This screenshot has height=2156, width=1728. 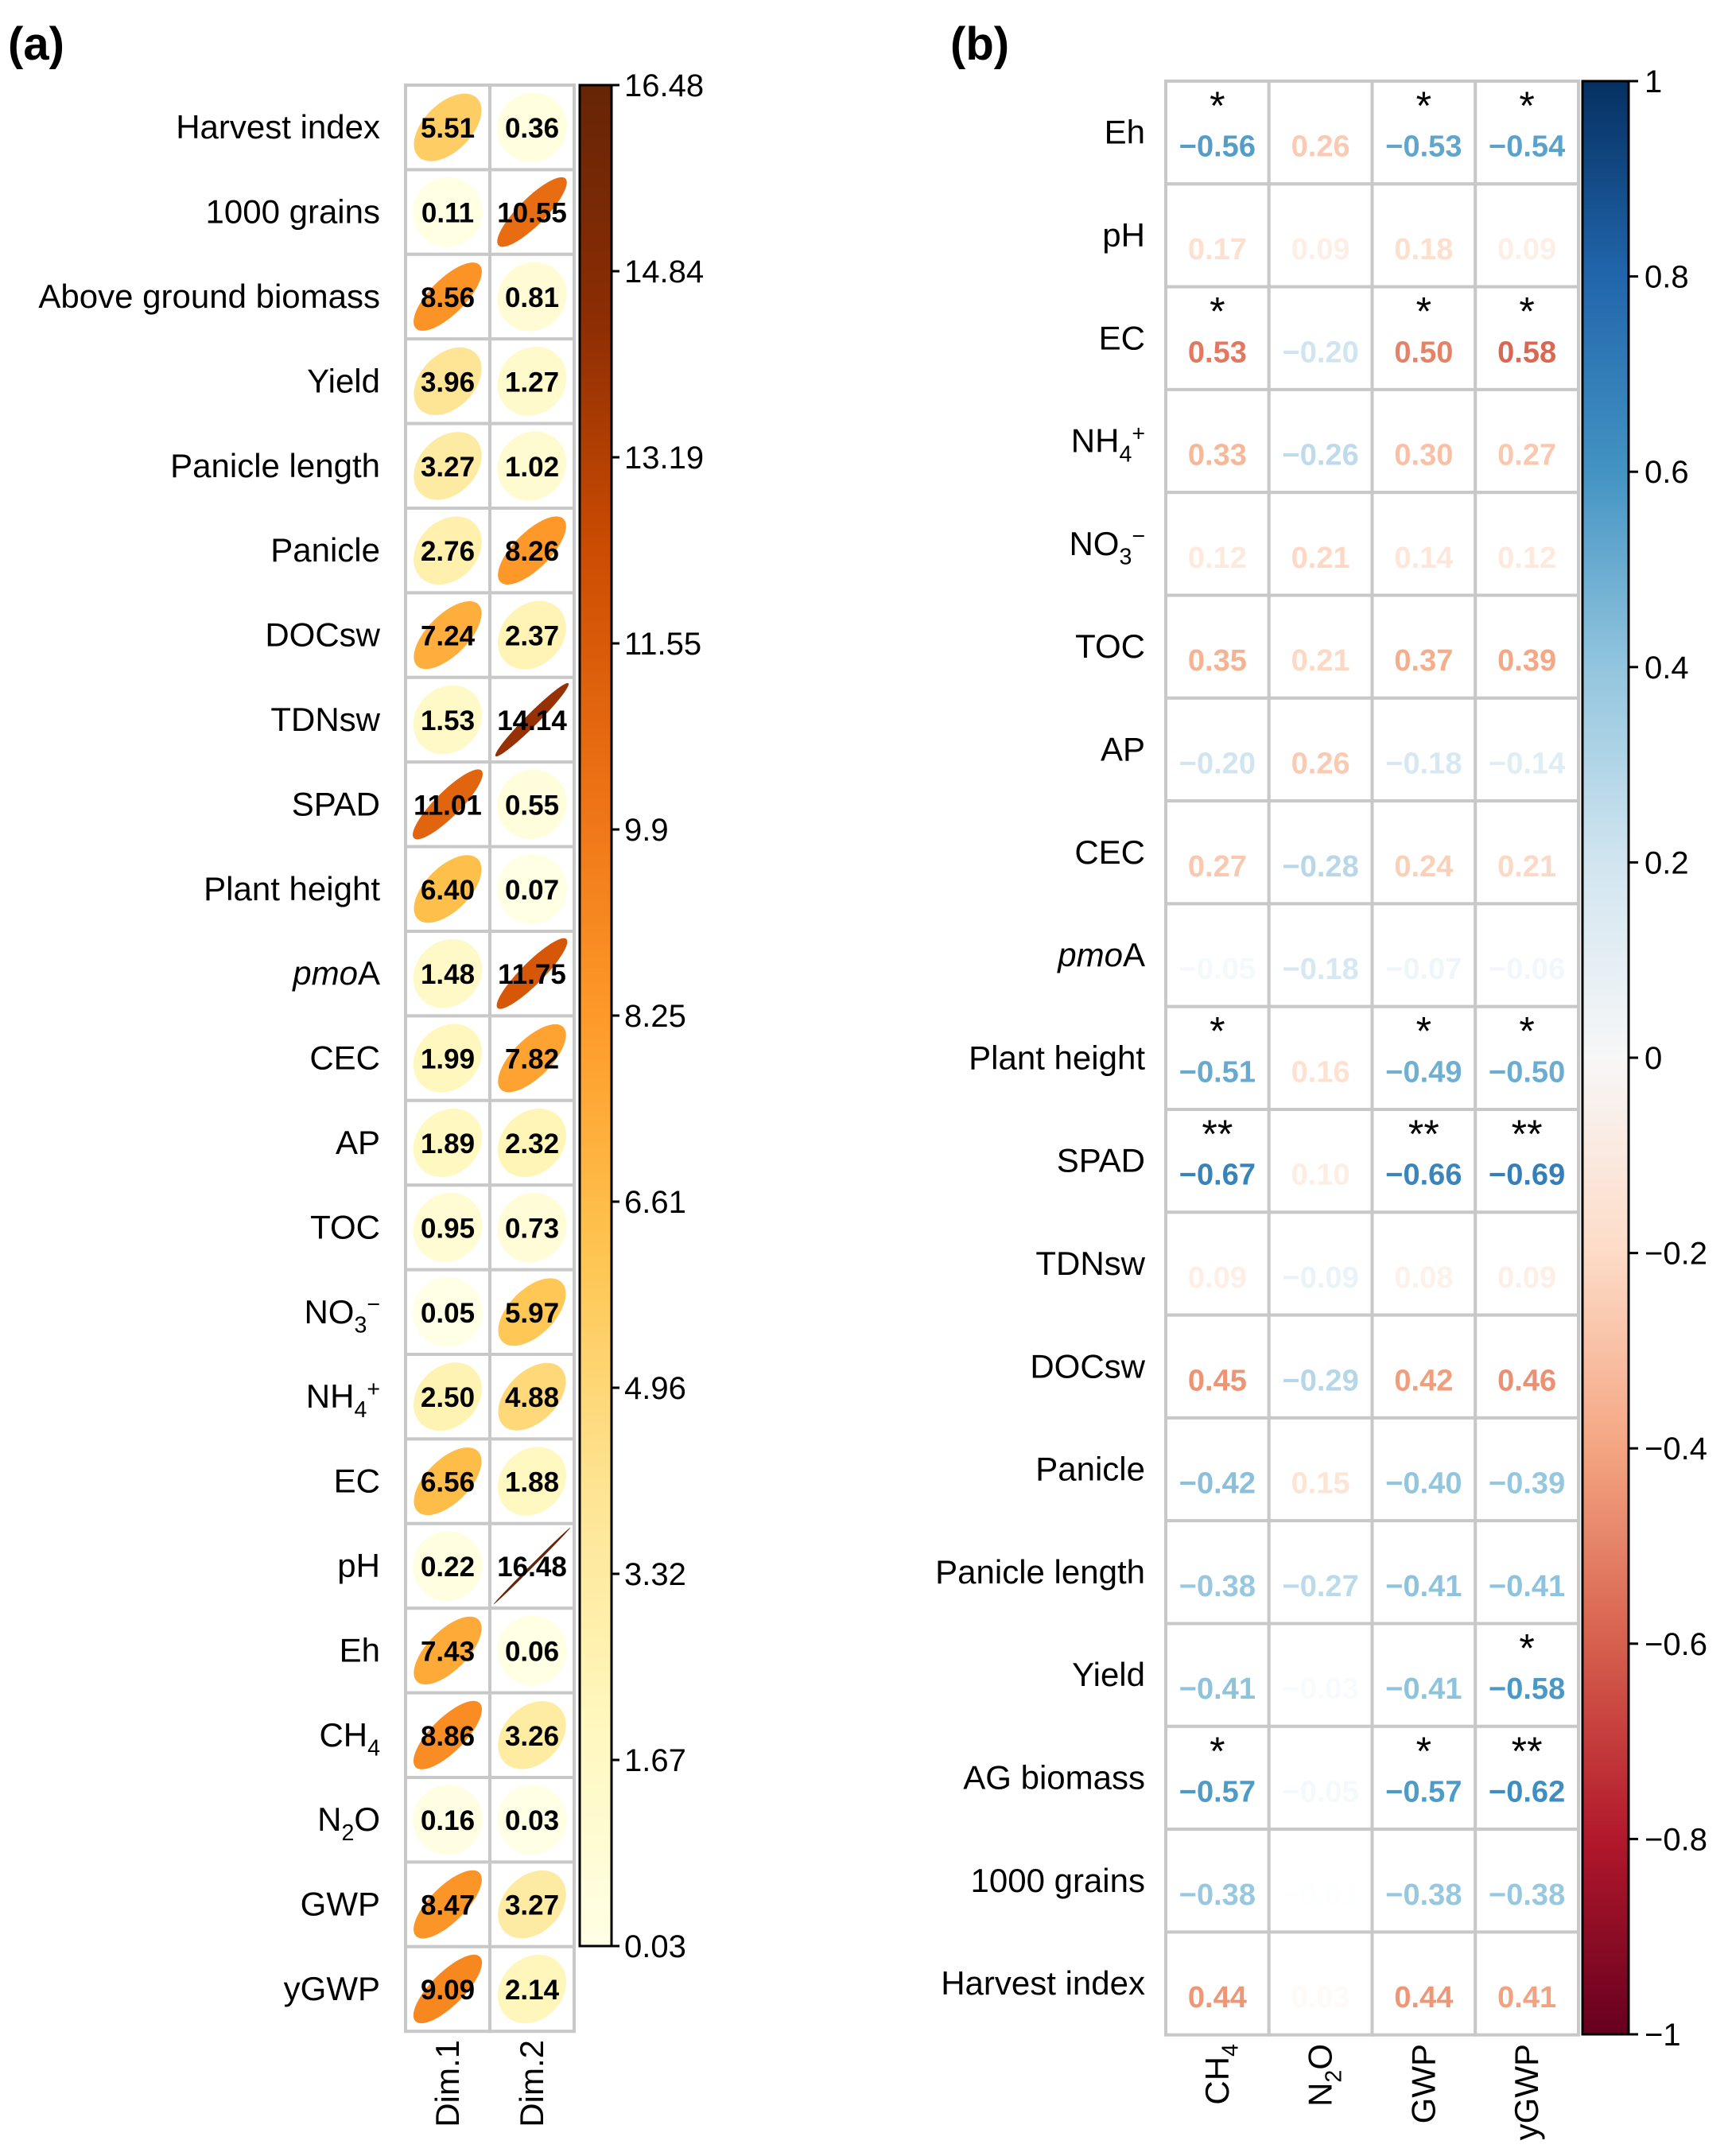 I want to click on row-label-b: TOC, so click(x=1110, y=646).